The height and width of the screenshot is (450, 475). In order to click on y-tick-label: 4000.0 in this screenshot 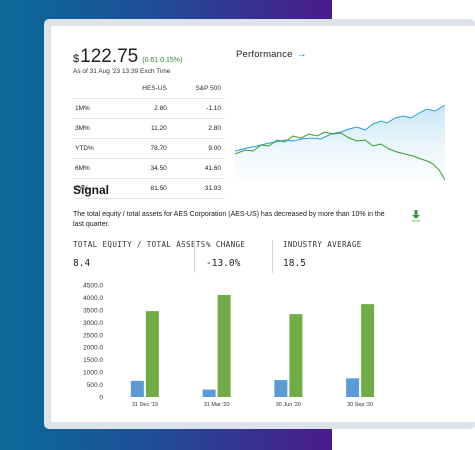, I will do `click(93, 298)`.